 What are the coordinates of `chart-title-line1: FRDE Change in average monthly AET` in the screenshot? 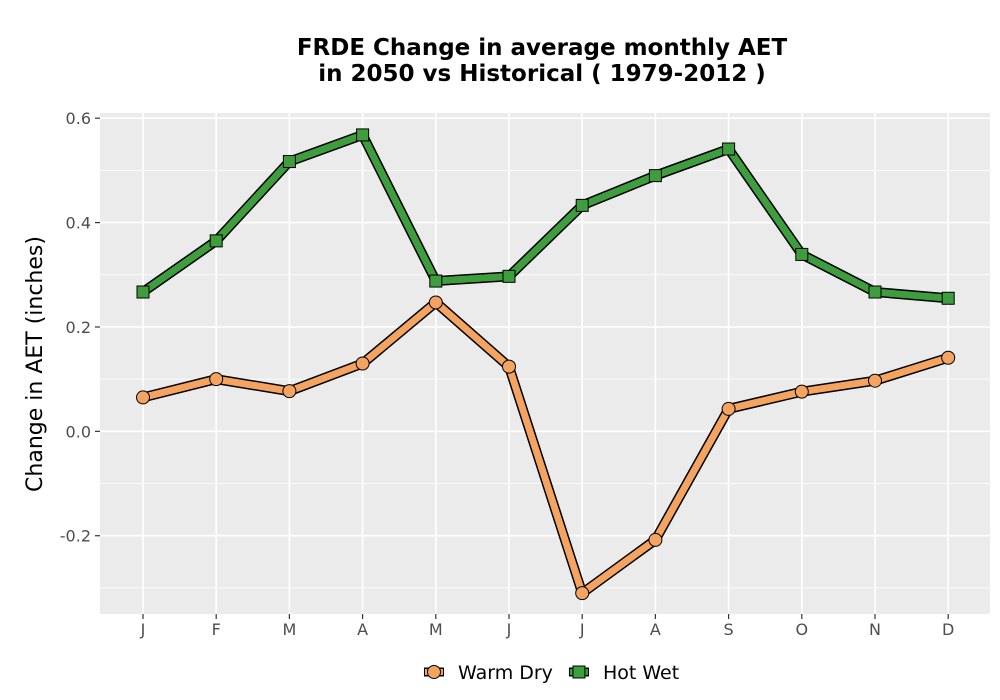 It's located at (542, 48).